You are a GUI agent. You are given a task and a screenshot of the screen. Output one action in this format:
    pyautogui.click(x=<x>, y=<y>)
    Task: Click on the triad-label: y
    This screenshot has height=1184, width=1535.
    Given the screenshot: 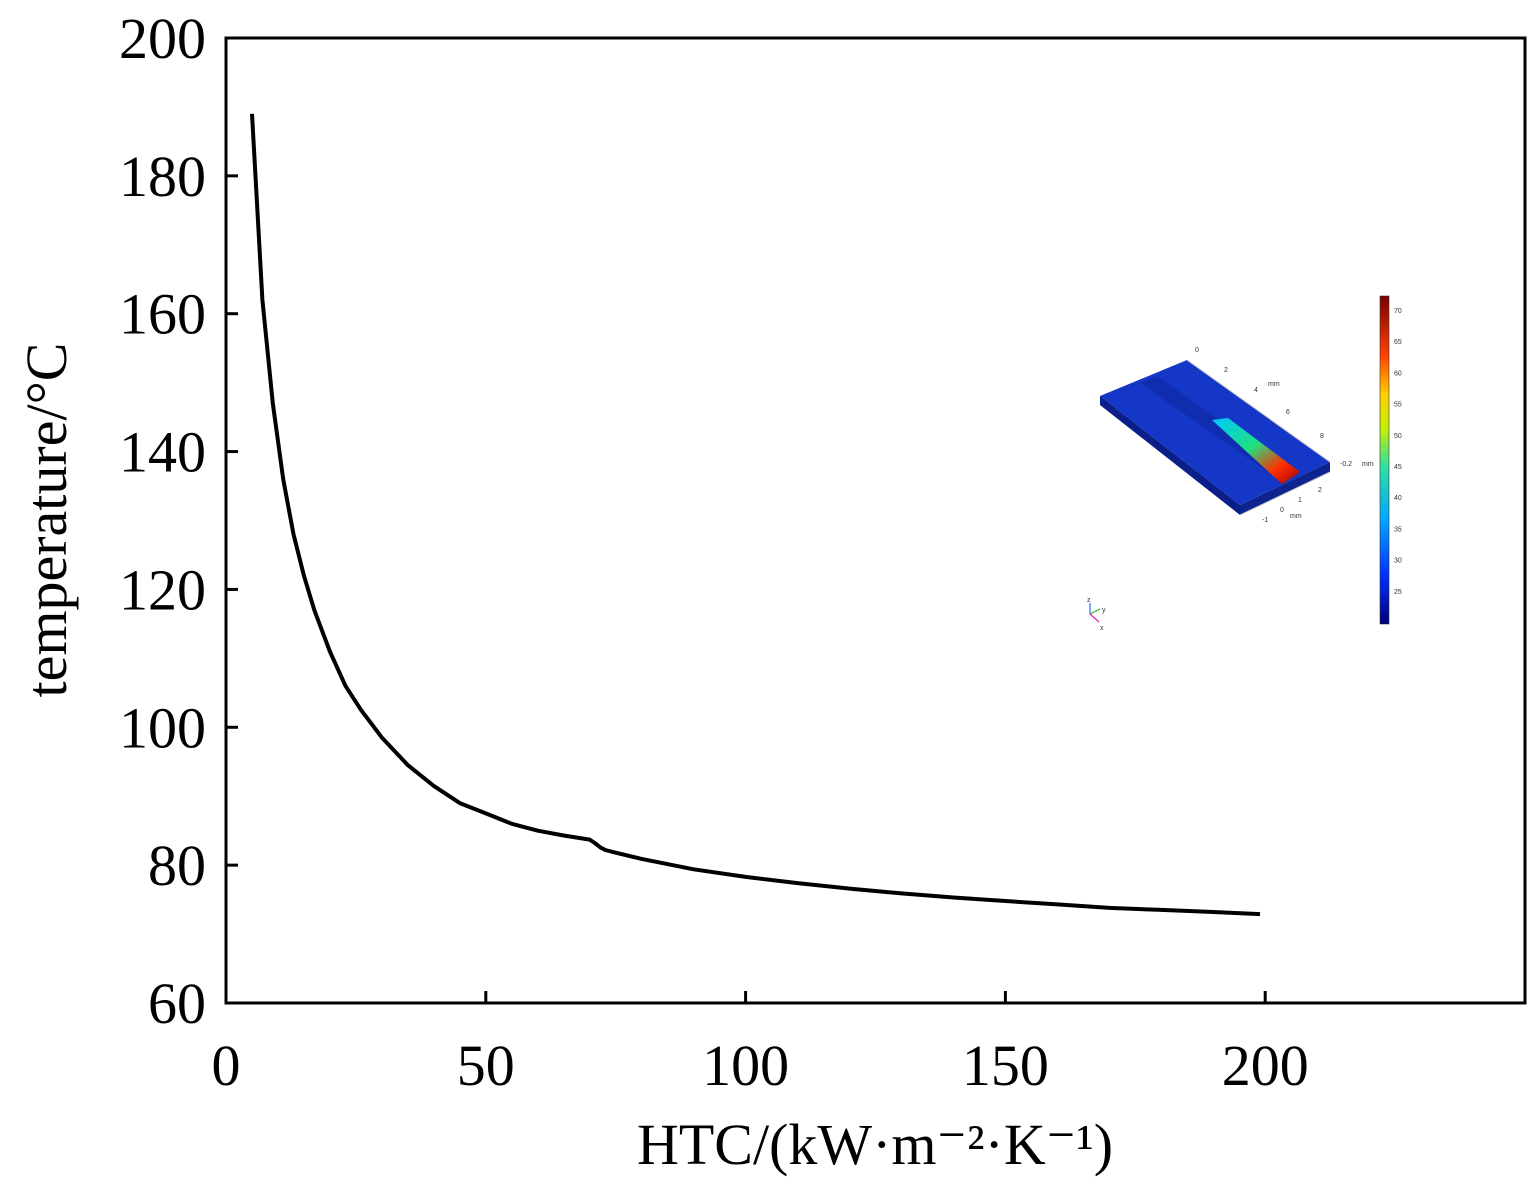 What is the action you would take?
    pyautogui.click(x=1104, y=610)
    